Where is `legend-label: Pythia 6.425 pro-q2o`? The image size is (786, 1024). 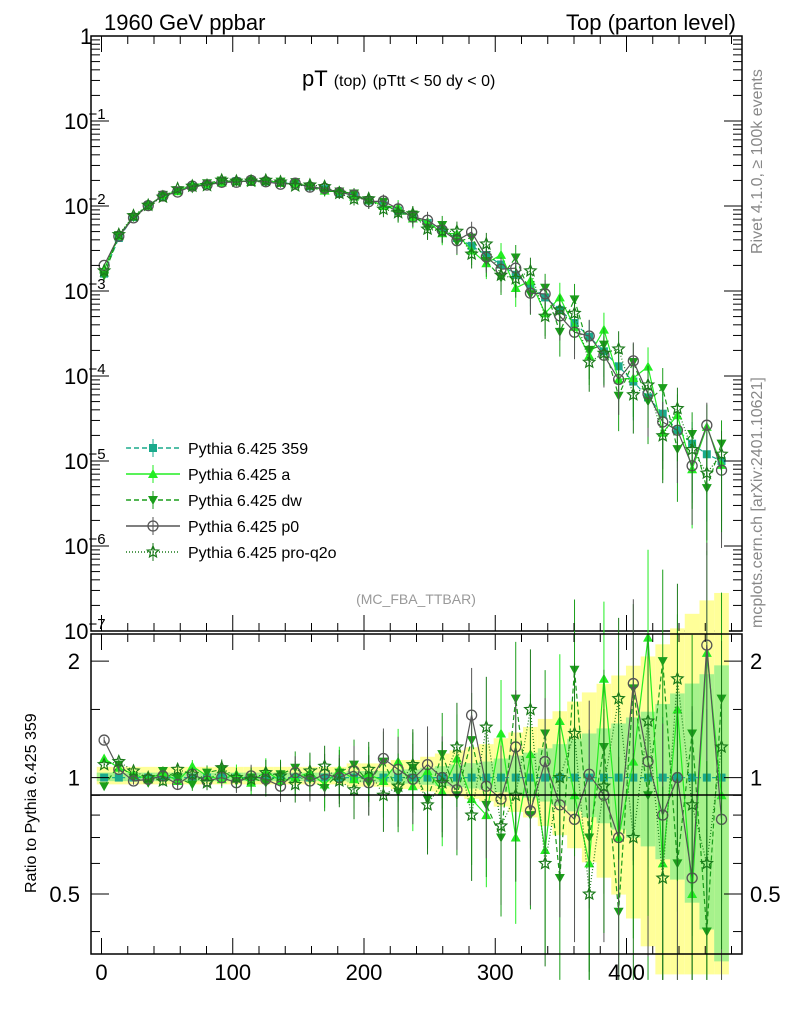
legend-label: Pythia 6.425 pro-q2o is located at coordinates (262, 553).